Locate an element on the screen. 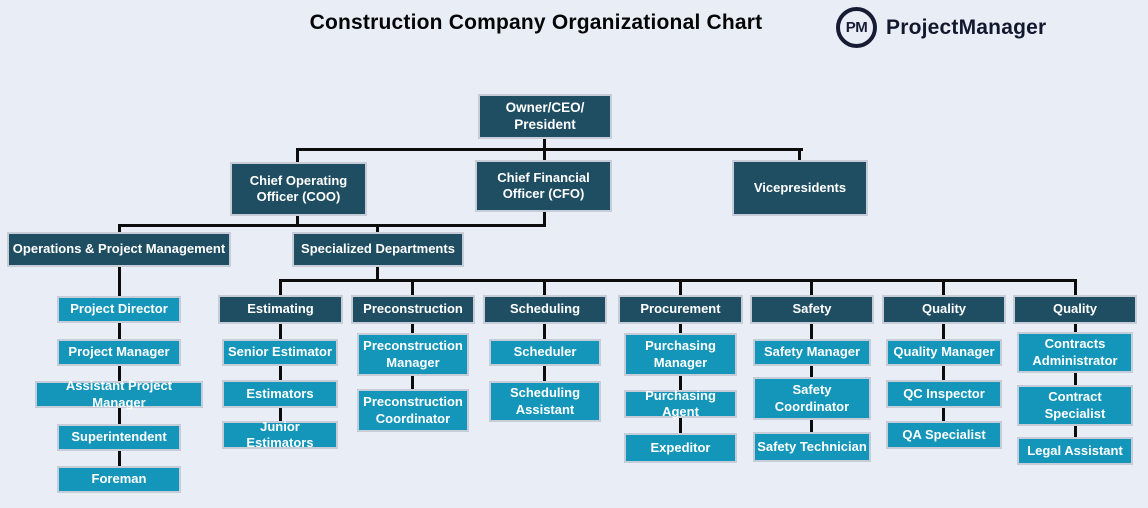  dept-procurement: Procurement is located at coordinates (680, 309).